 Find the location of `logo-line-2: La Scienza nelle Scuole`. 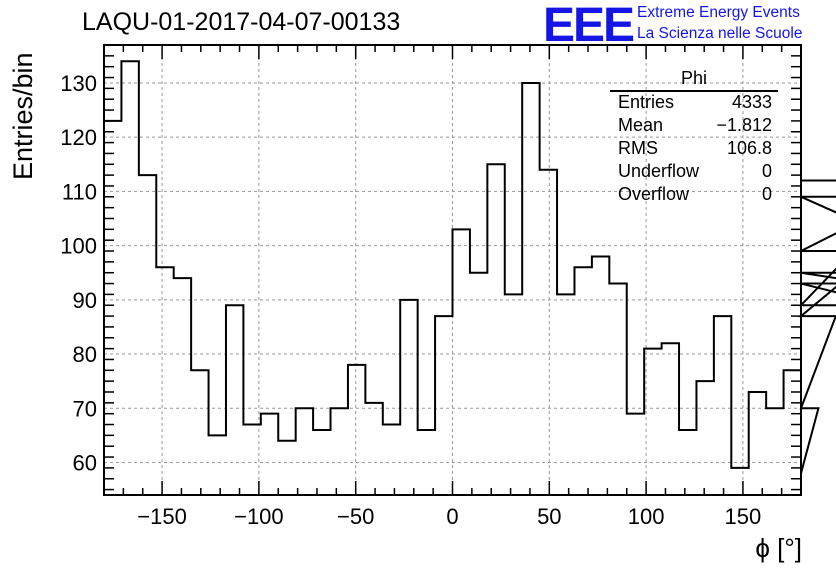

logo-line-2: La Scienza nelle Scuole is located at coordinates (720, 33).